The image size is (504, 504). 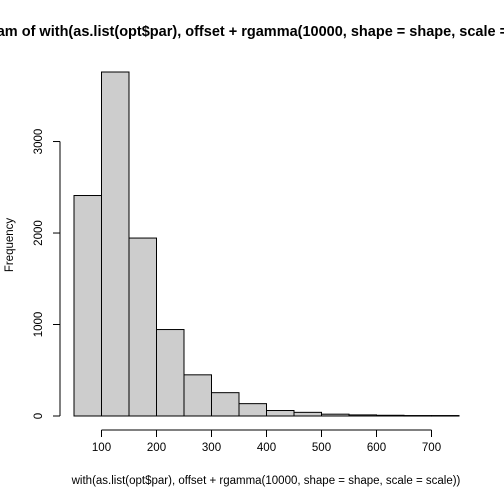 I want to click on x-tick-label: 400, so click(x=266, y=448).